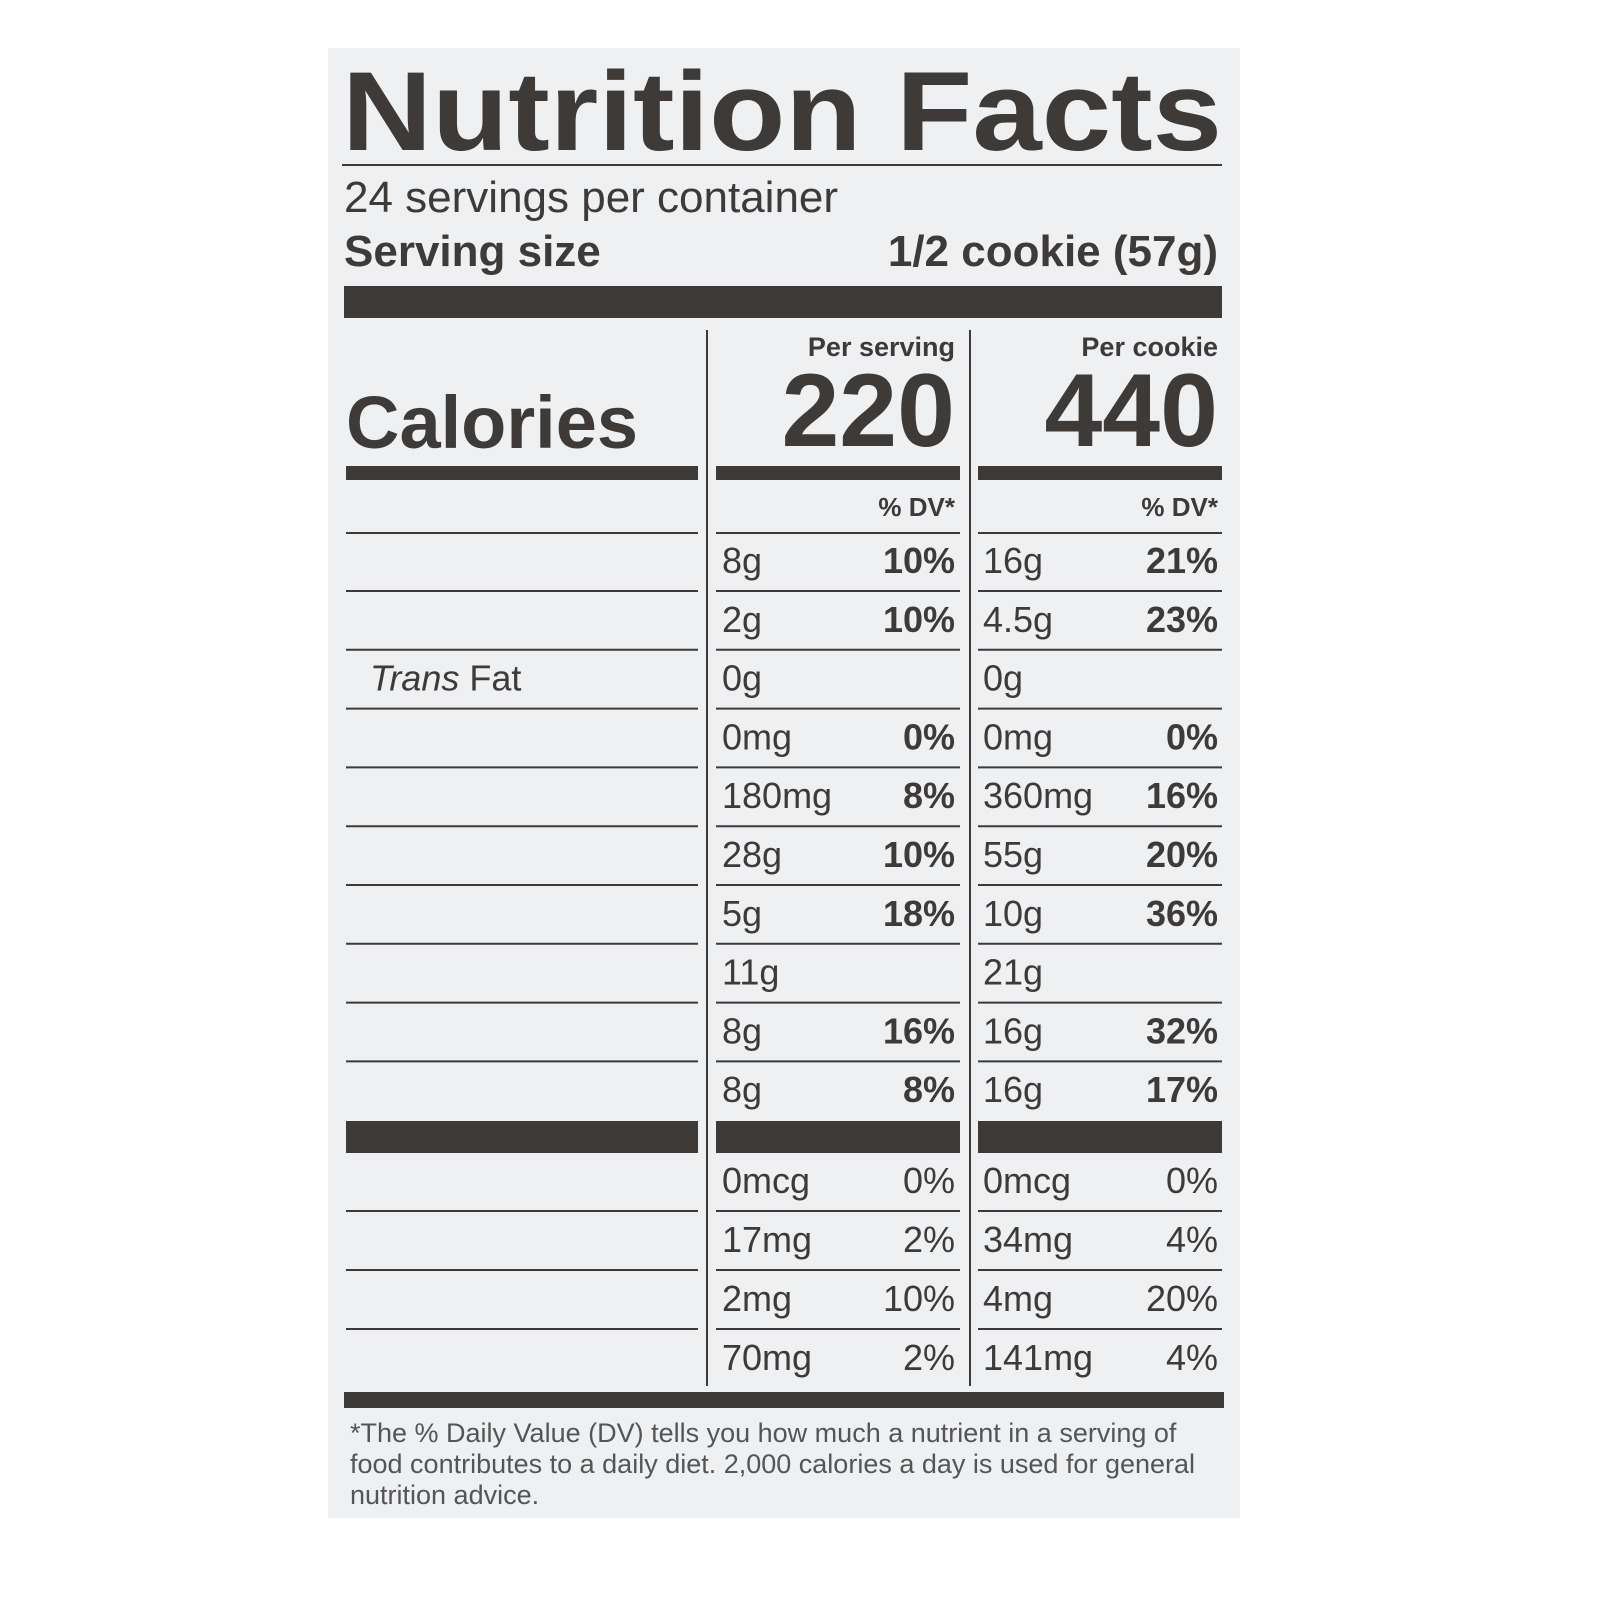 The height and width of the screenshot is (1600, 1600). I want to click on amount: 2g, so click(742, 619).